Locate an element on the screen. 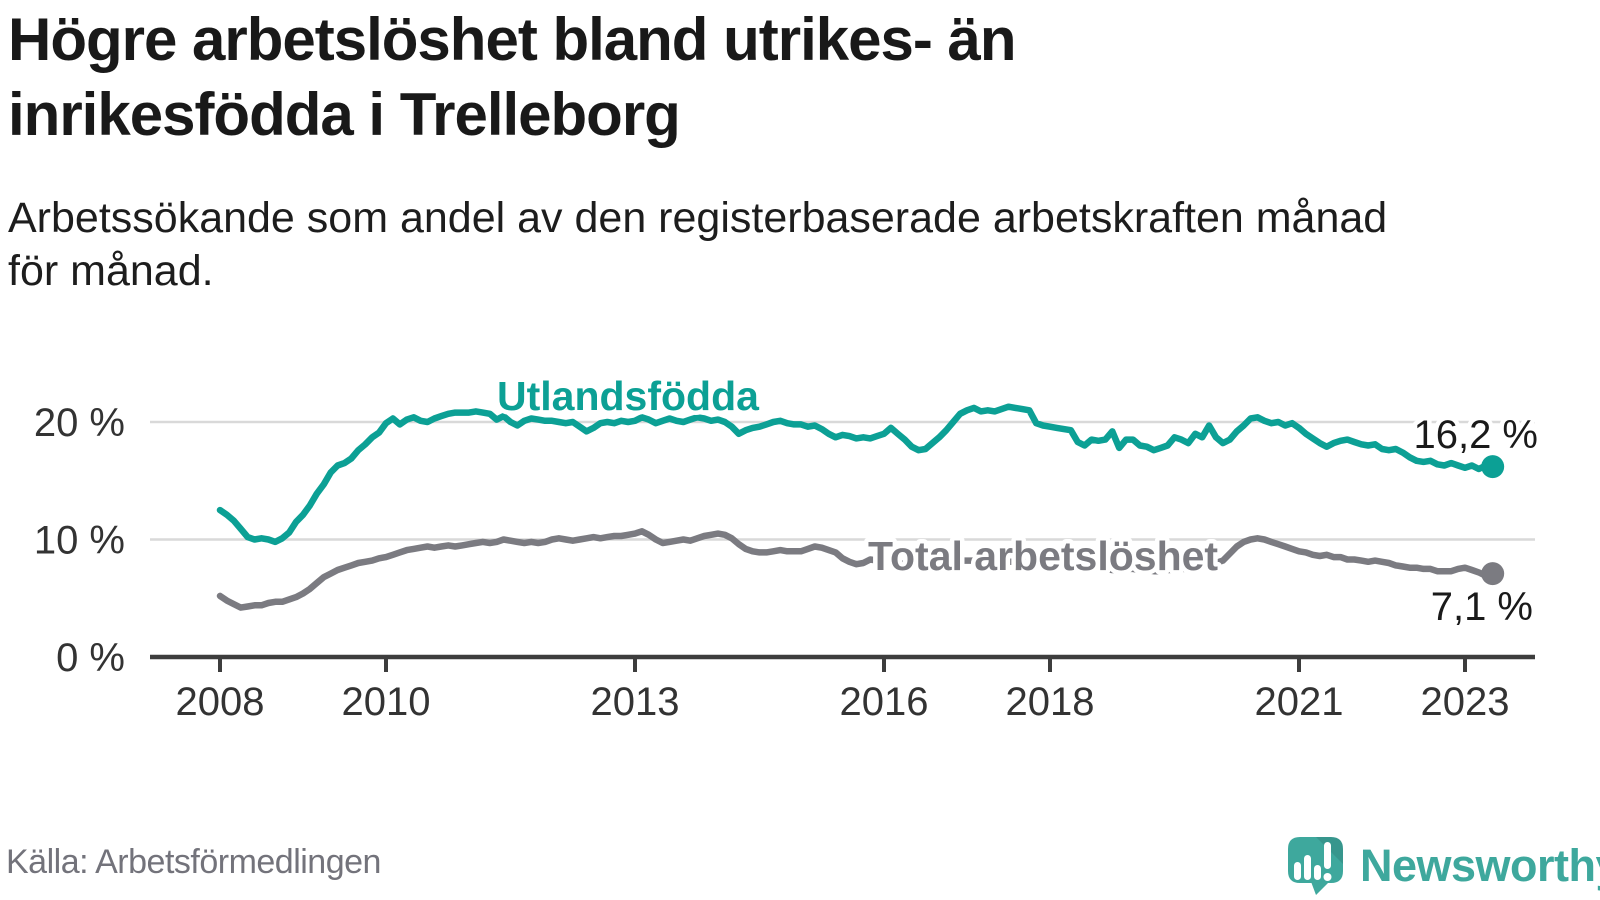  y-tick-label-20: 20 % is located at coordinates (79, 423).